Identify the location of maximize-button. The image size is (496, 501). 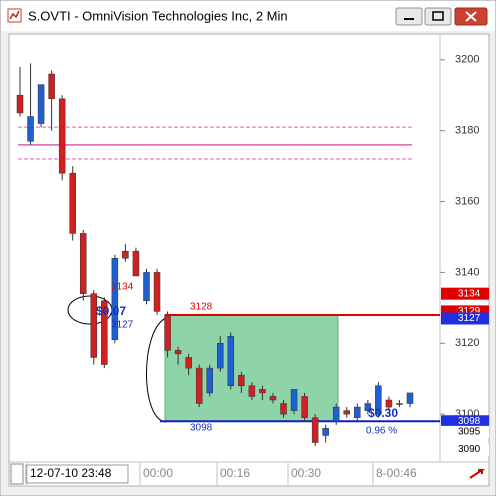
(438, 16).